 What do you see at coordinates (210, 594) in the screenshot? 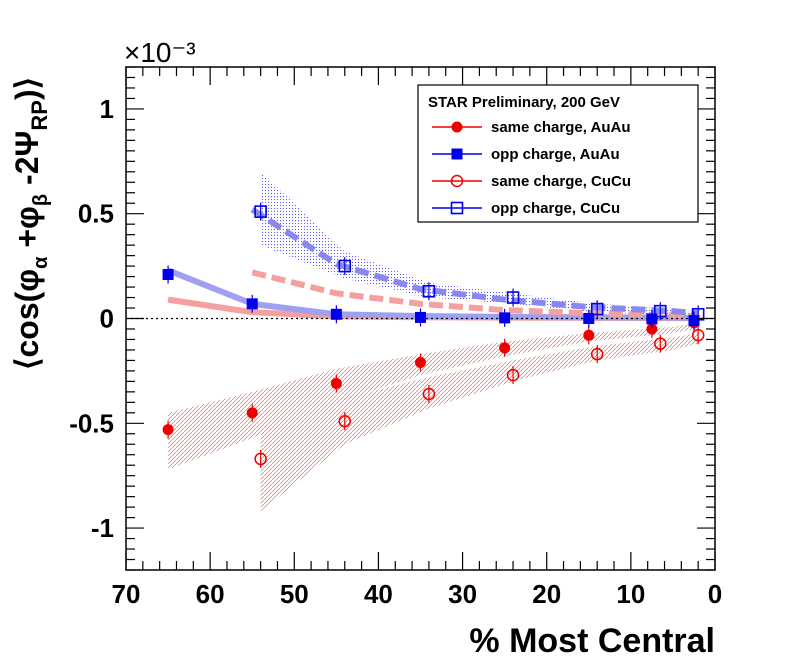
I see `x-tick-label: 60` at bounding box center [210, 594].